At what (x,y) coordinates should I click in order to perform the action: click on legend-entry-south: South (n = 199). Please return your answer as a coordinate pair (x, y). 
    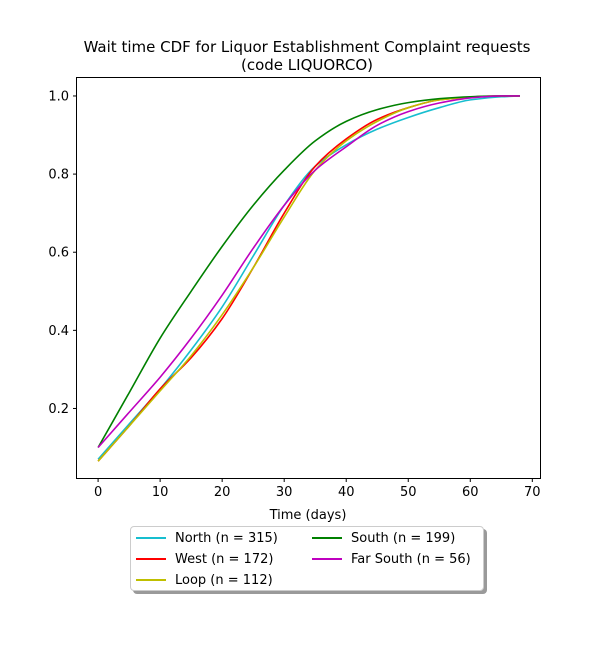
    Looking at the image, I should click on (383, 538).